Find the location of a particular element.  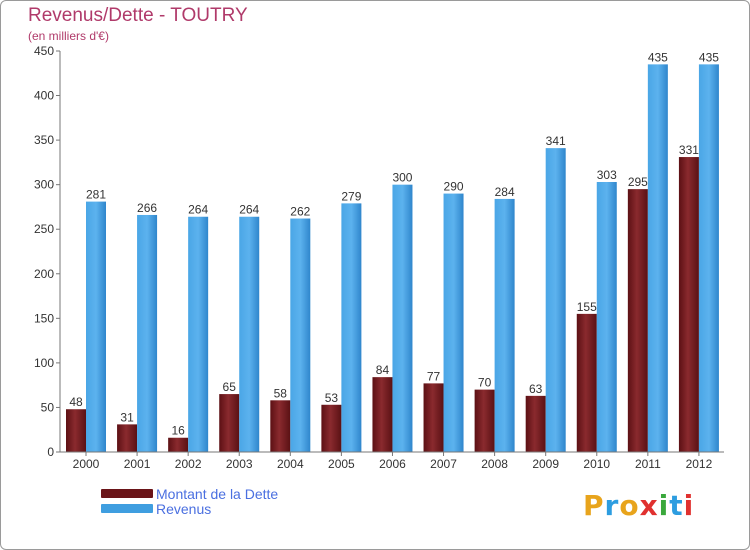

y-tick-label: 150 is located at coordinates (44, 318).